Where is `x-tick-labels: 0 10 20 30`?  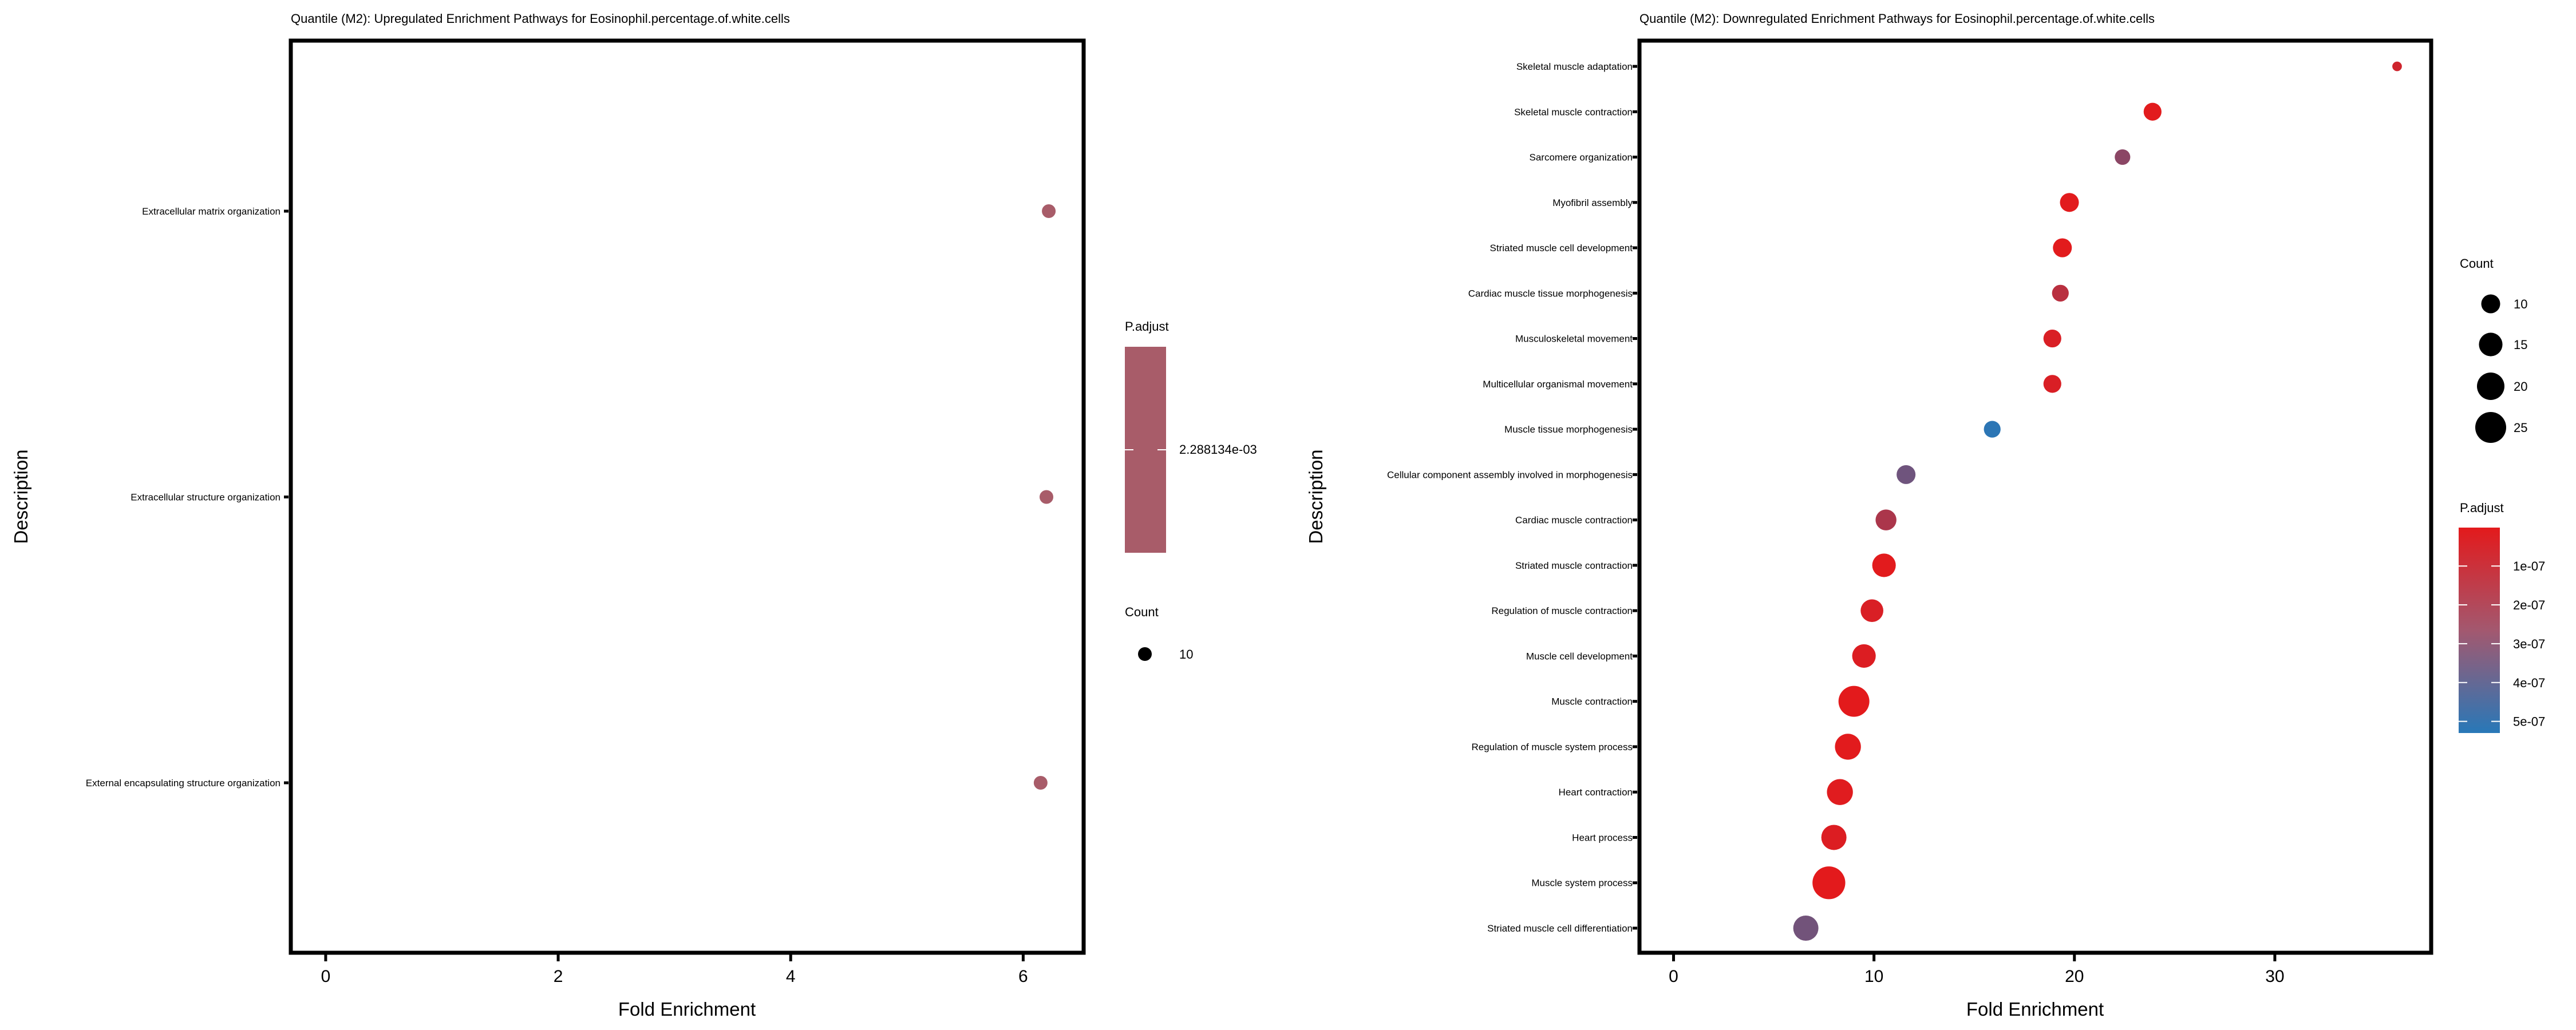 x-tick-labels: 0 10 20 30 is located at coordinates (1977, 970).